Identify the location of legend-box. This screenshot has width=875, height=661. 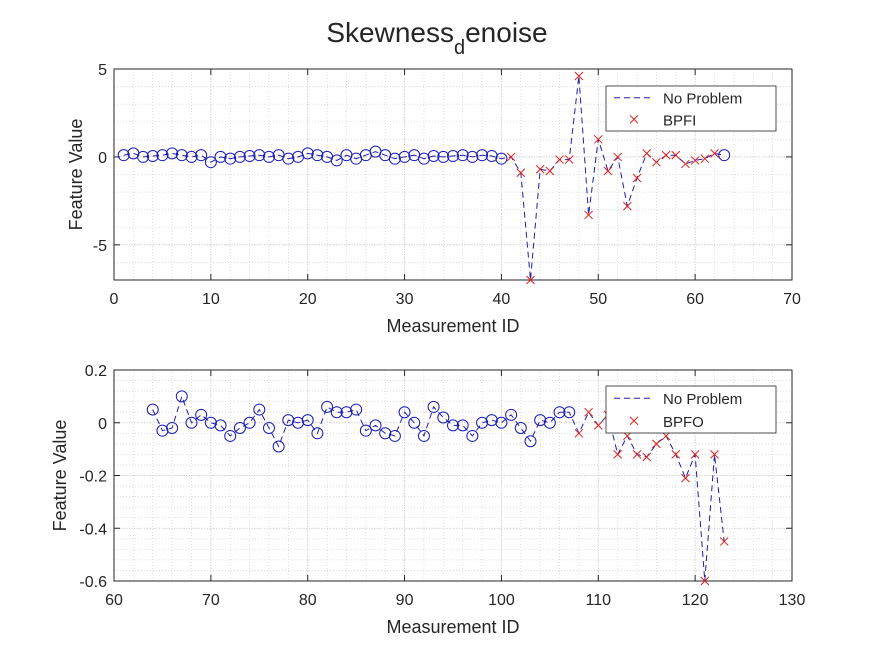
(691, 409).